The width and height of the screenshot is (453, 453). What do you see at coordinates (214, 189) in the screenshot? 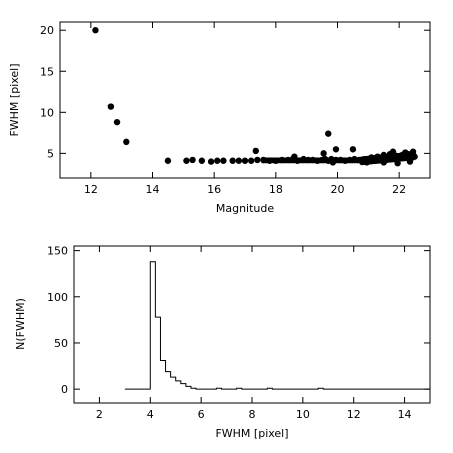
I see `scatter-x-tick-label: 16` at bounding box center [214, 189].